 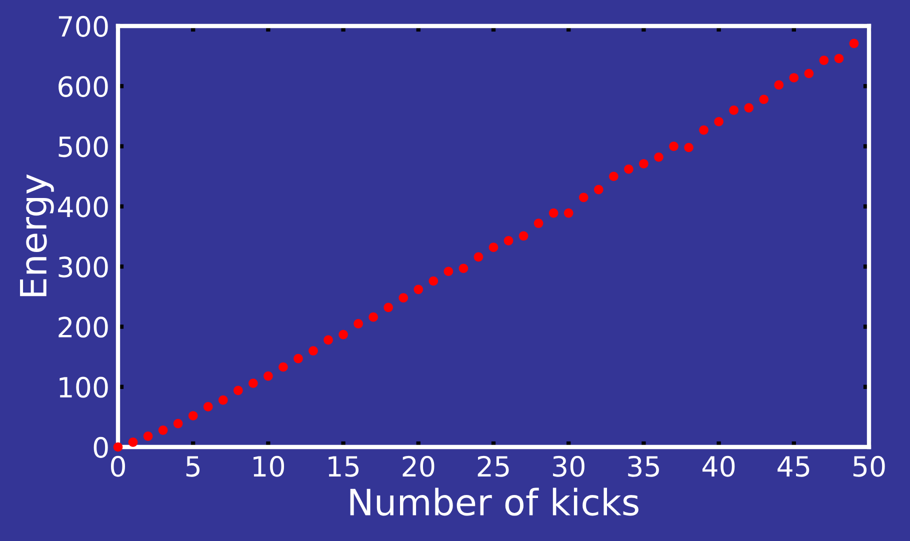 I want to click on x-tick-label: 25, so click(x=493, y=466).